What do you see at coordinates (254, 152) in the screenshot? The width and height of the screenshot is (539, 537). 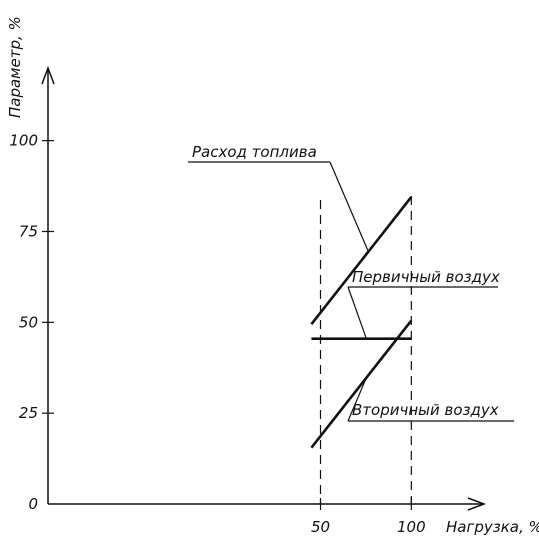 I see `series-label: Расход топлива` at bounding box center [254, 152].